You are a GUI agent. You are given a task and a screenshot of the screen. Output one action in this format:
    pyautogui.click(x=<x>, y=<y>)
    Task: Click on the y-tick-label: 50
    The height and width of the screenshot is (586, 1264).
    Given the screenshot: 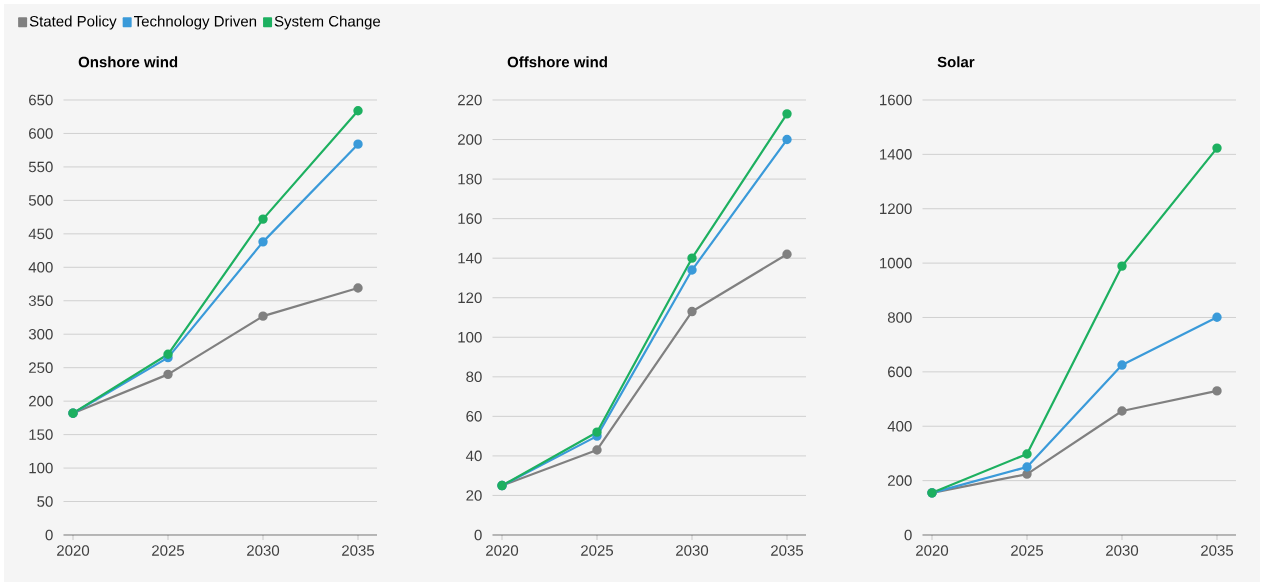 What is the action you would take?
    pyautogui.click(x=45, y=501)
    